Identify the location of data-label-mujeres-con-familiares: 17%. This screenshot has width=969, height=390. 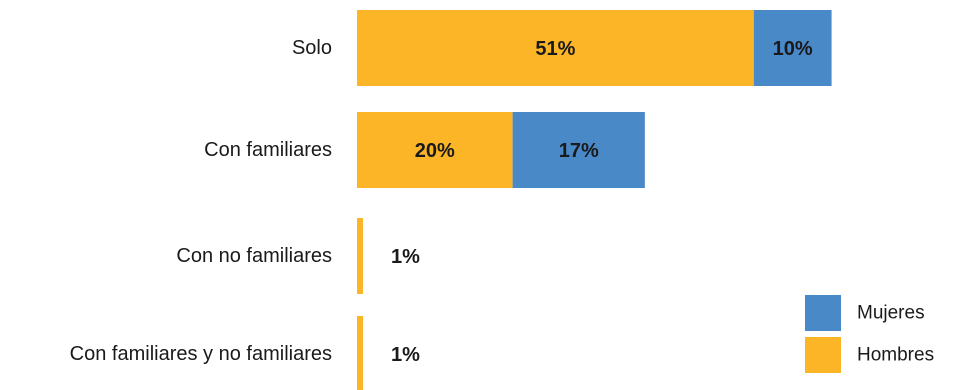
(579, 151).